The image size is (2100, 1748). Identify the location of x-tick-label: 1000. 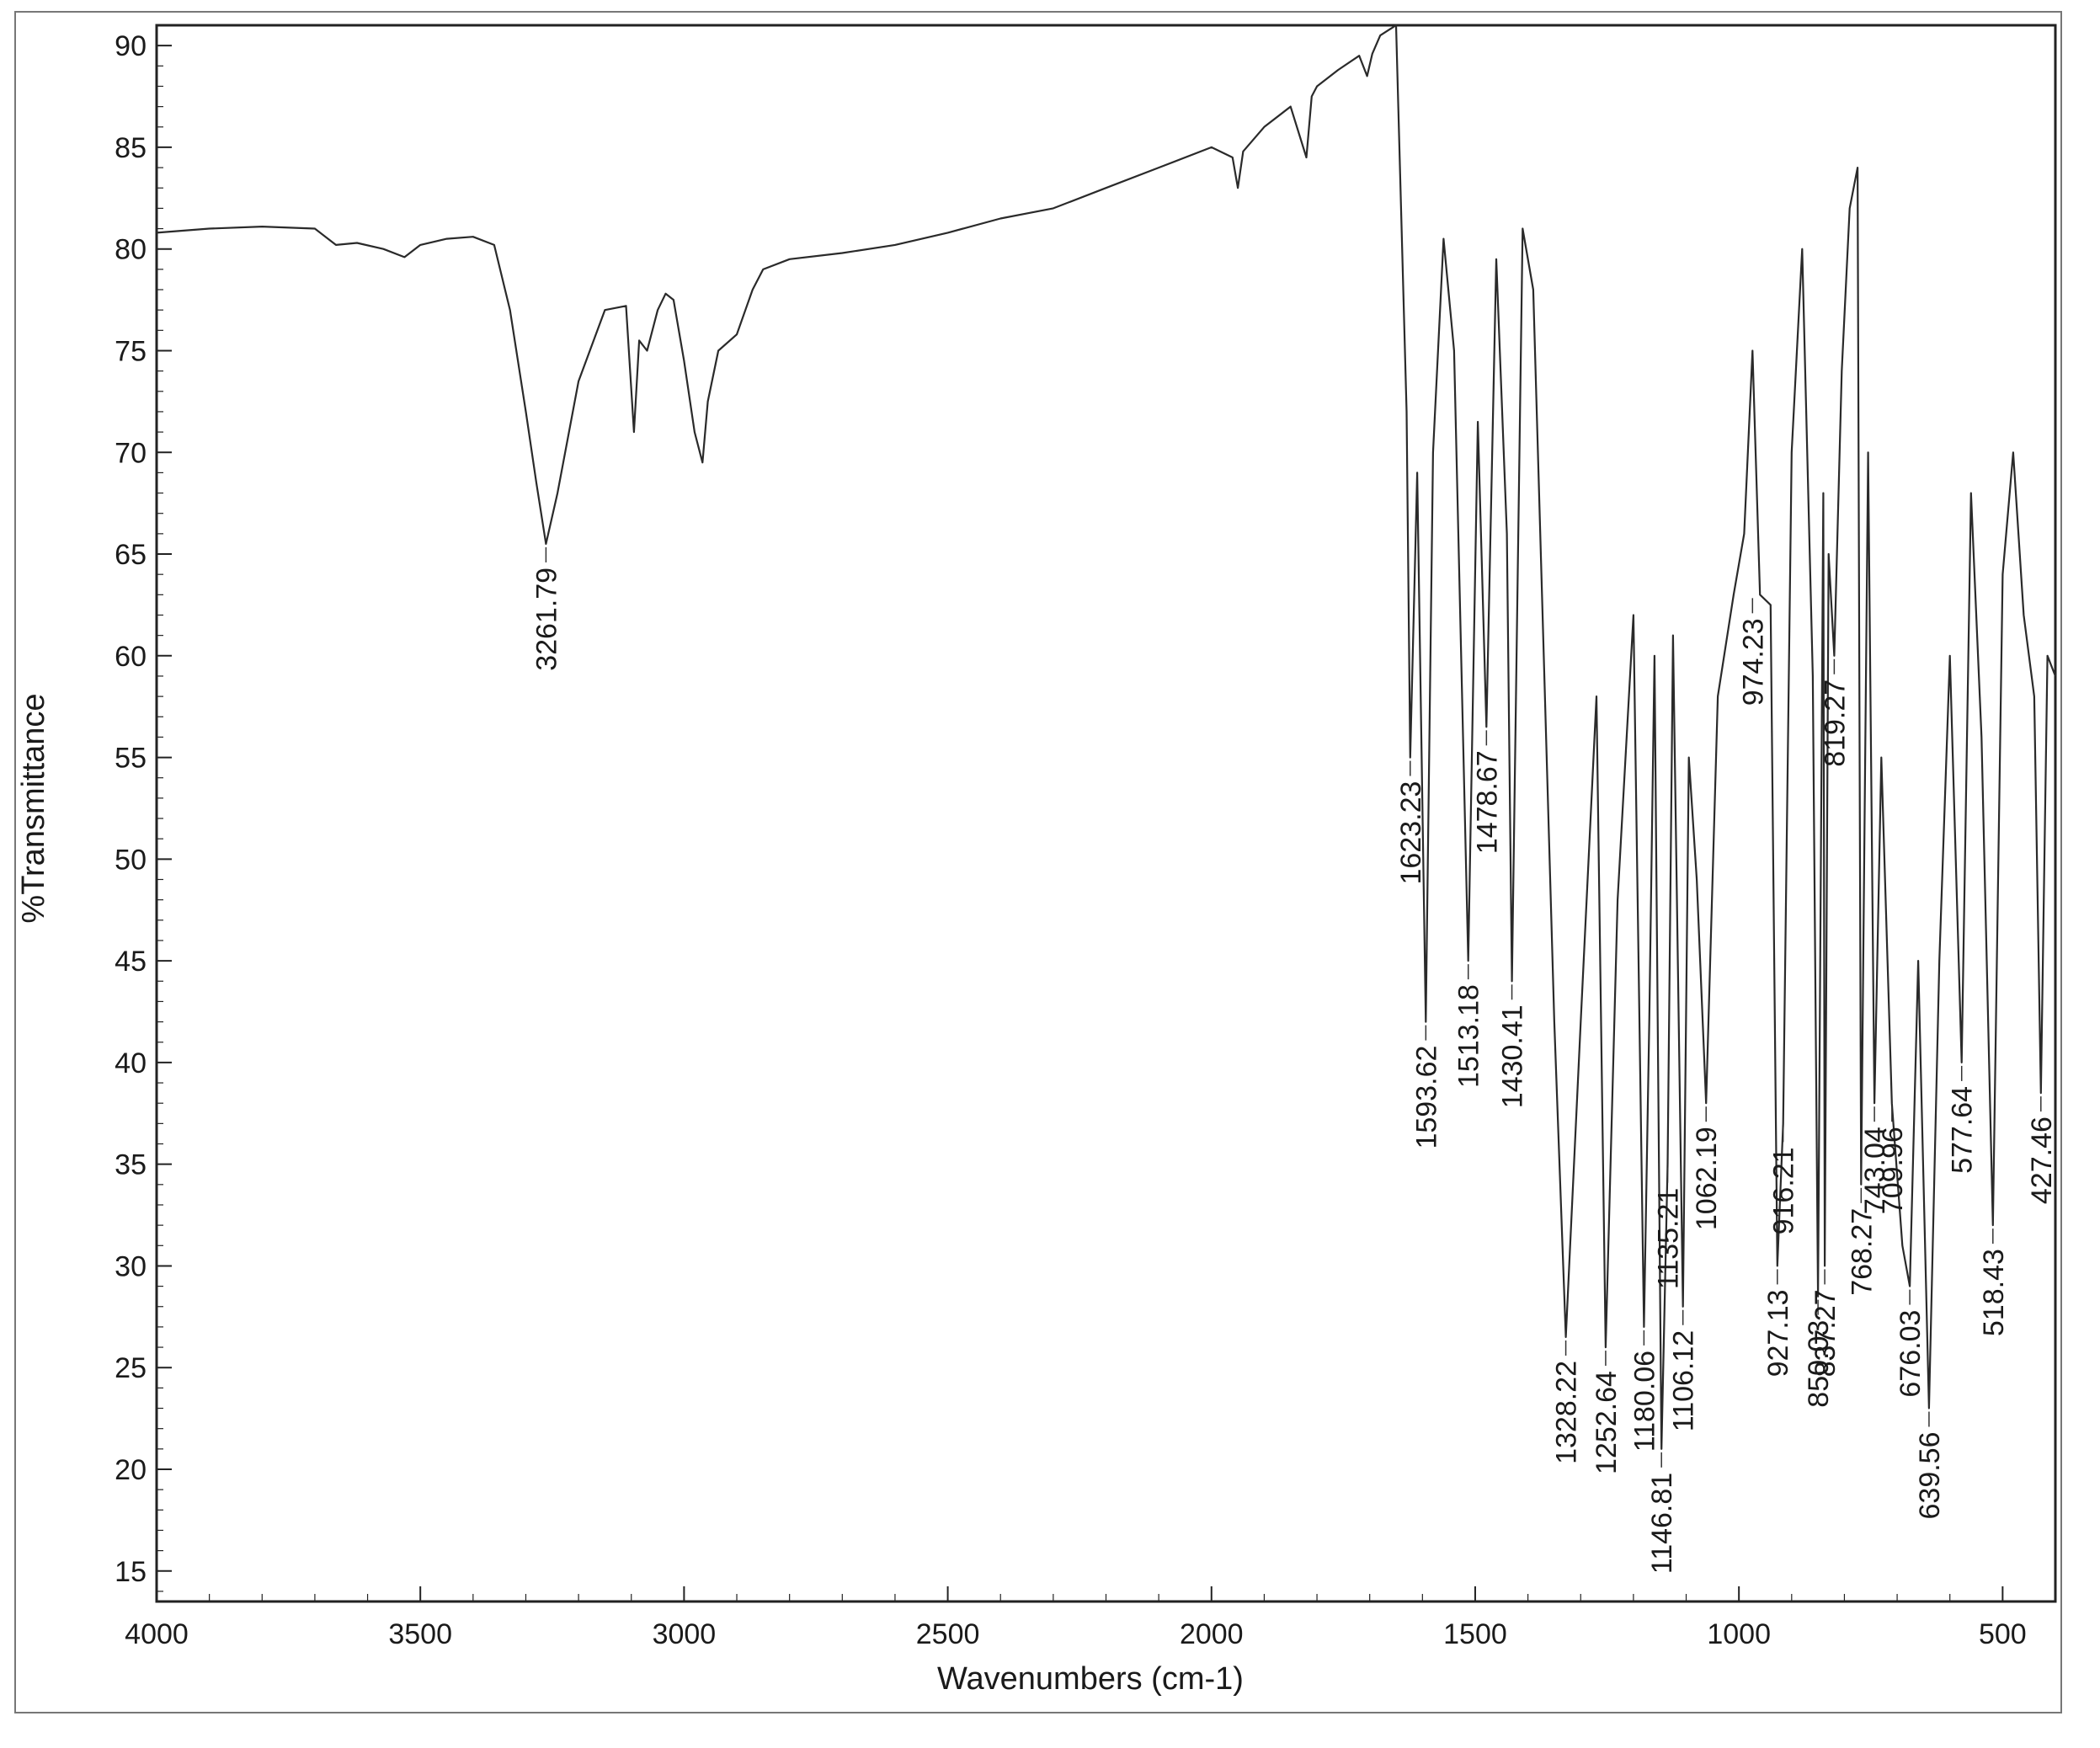
(1739, 1634).